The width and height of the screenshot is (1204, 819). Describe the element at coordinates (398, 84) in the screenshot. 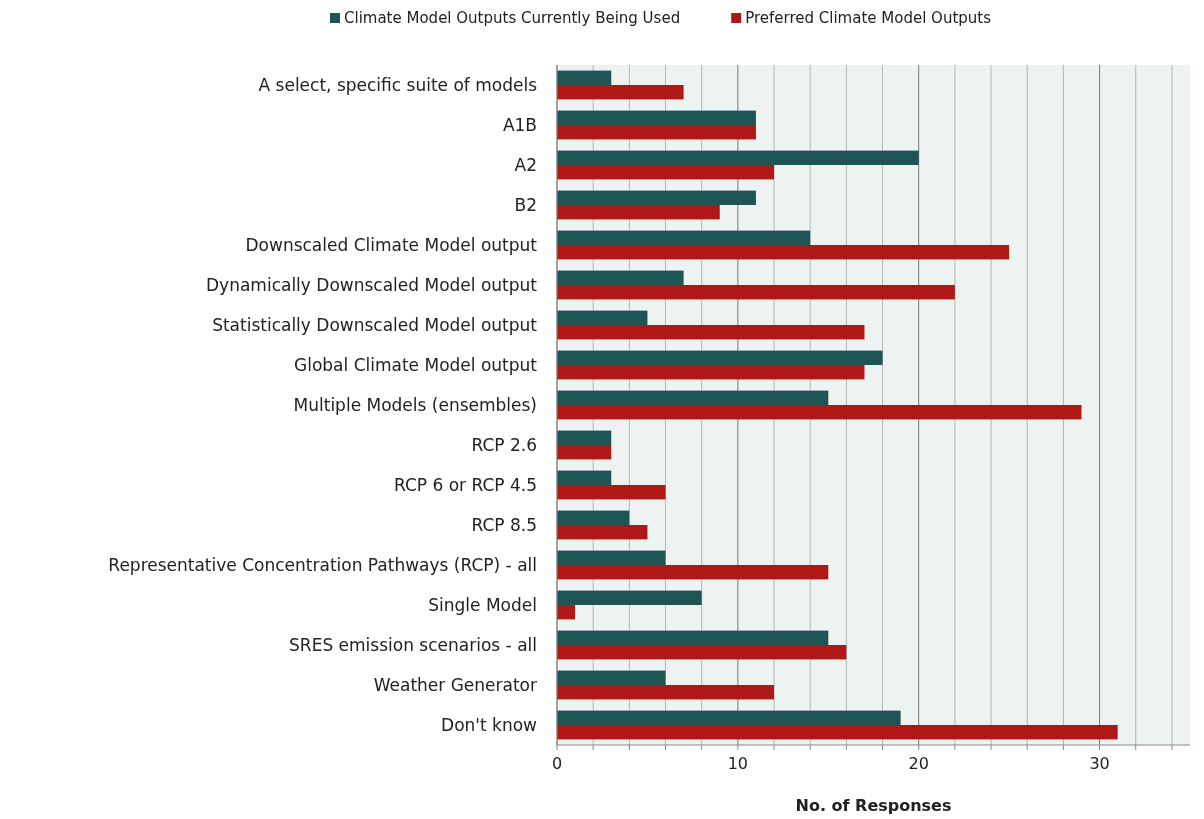

I see `y-tick-label: A select, specific suite of models` at that location.